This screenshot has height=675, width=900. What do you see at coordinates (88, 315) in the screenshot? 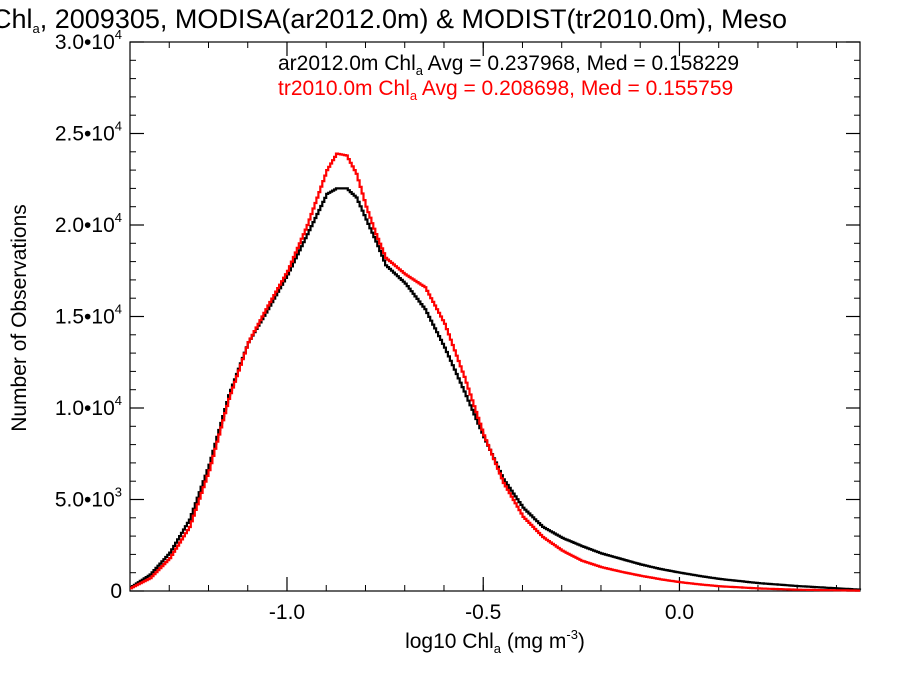
I see `y-tick-label: 1.5•104` at bounding box center [88, 315].